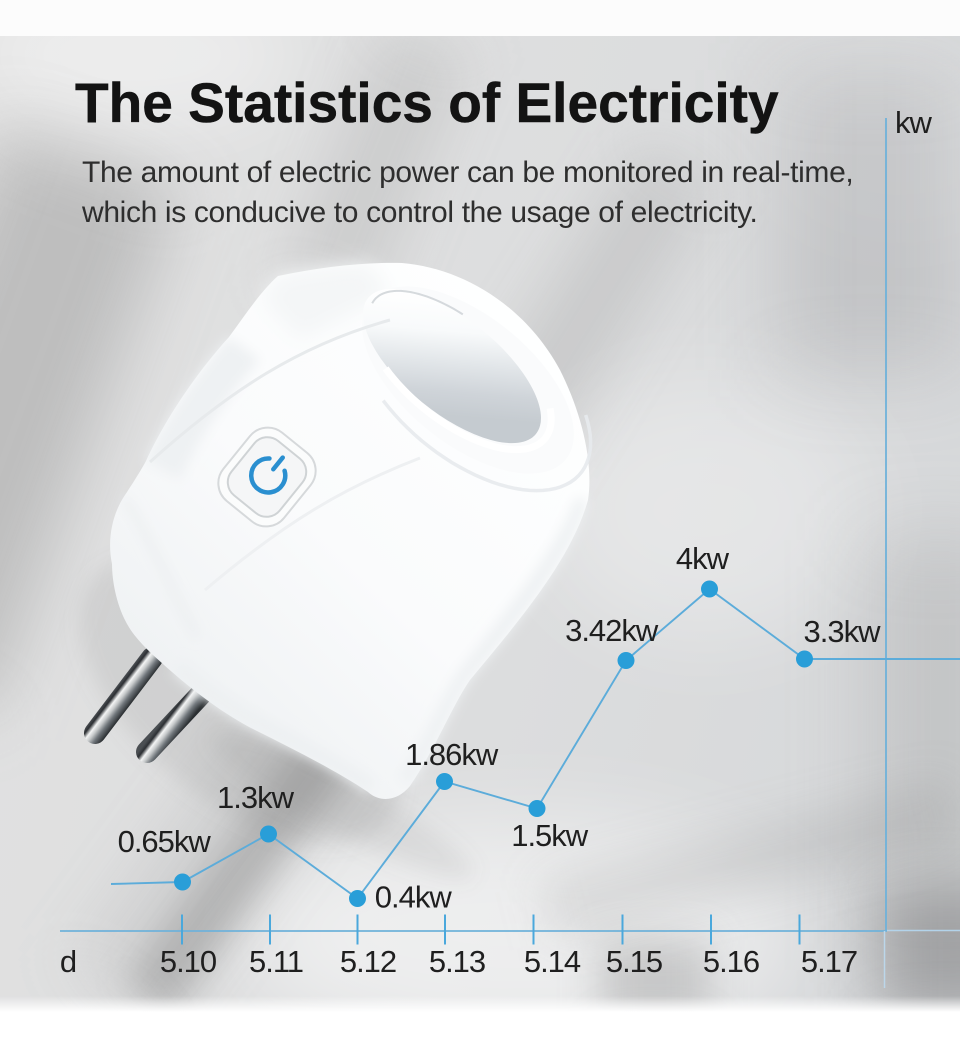  Describe the element at coordinates (552, 961) in the screenshot. I see `svg-text: 5.14` at that location.